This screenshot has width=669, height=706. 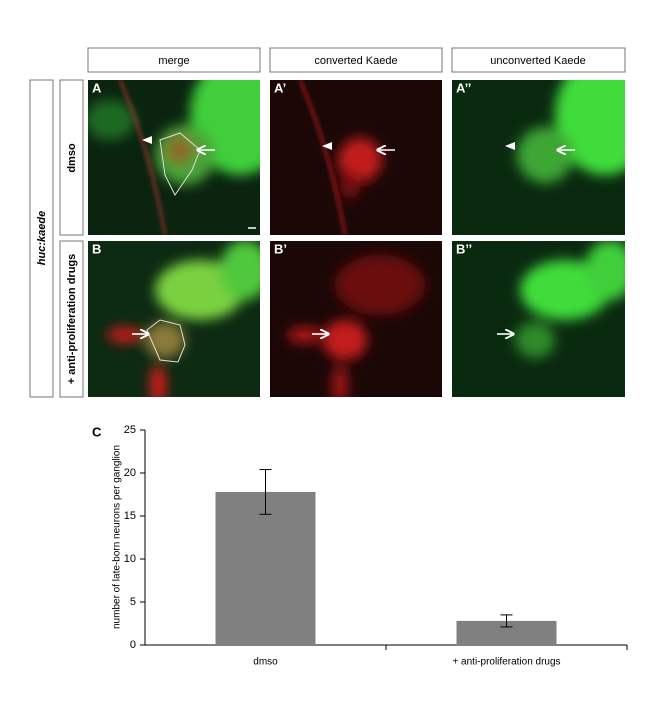 I want to click on y-tick-label: 10, so click(x=130, y=559).